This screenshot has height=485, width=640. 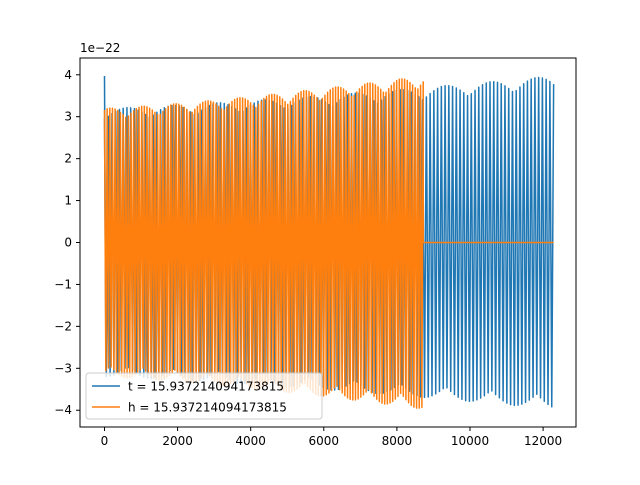 What do you see at coordinates (68, 159) in the screenshot?
I see `y-tick-label: 2` at bounding box center [68, 159].